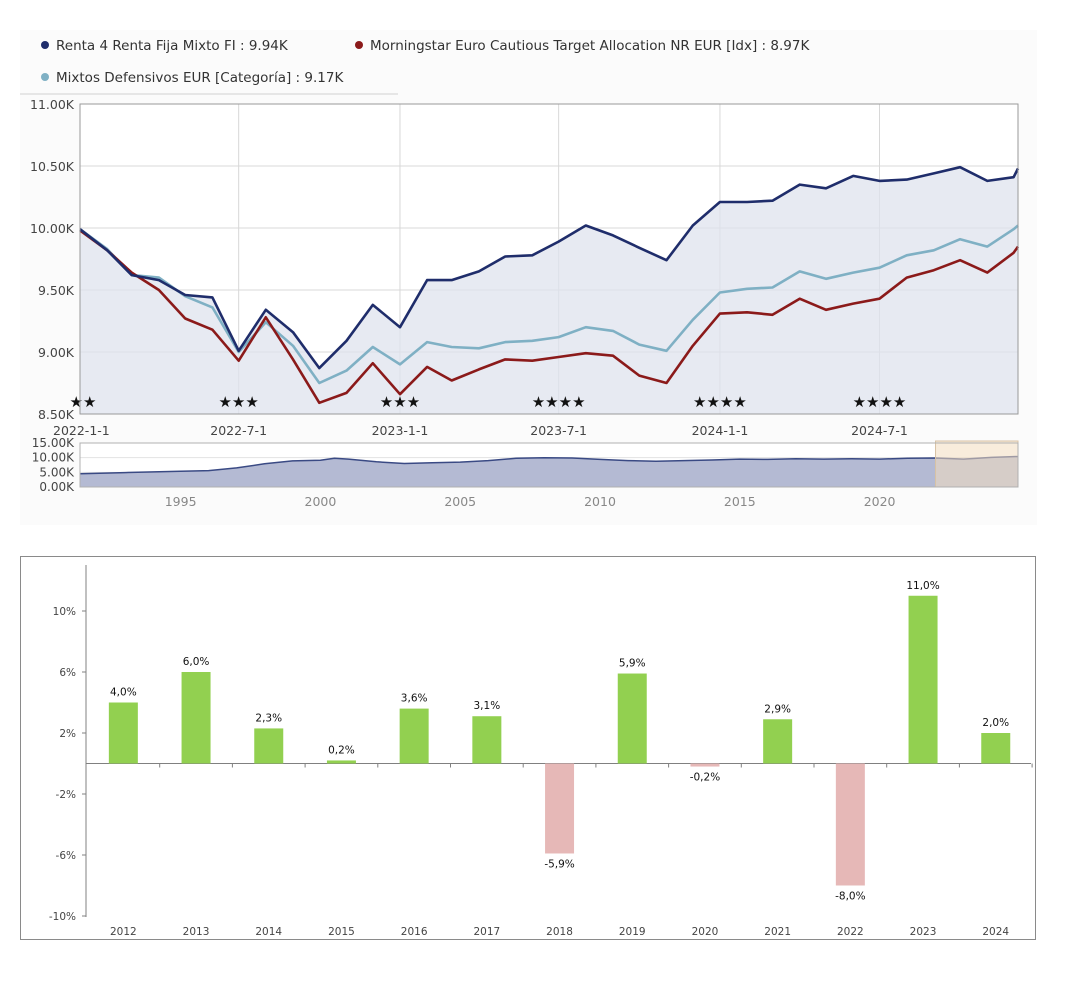  Describe the element at coordinates (45, 77) in the screenshot. I see `legend-marker-category` at that location.